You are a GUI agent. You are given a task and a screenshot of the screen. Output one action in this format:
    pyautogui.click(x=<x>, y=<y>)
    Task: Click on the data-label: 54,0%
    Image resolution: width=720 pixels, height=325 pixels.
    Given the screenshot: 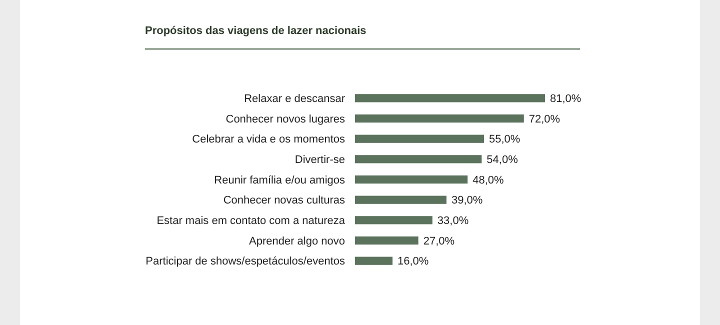 What is the action you would take?
    pyautogui.click(x=502, y=160)
    